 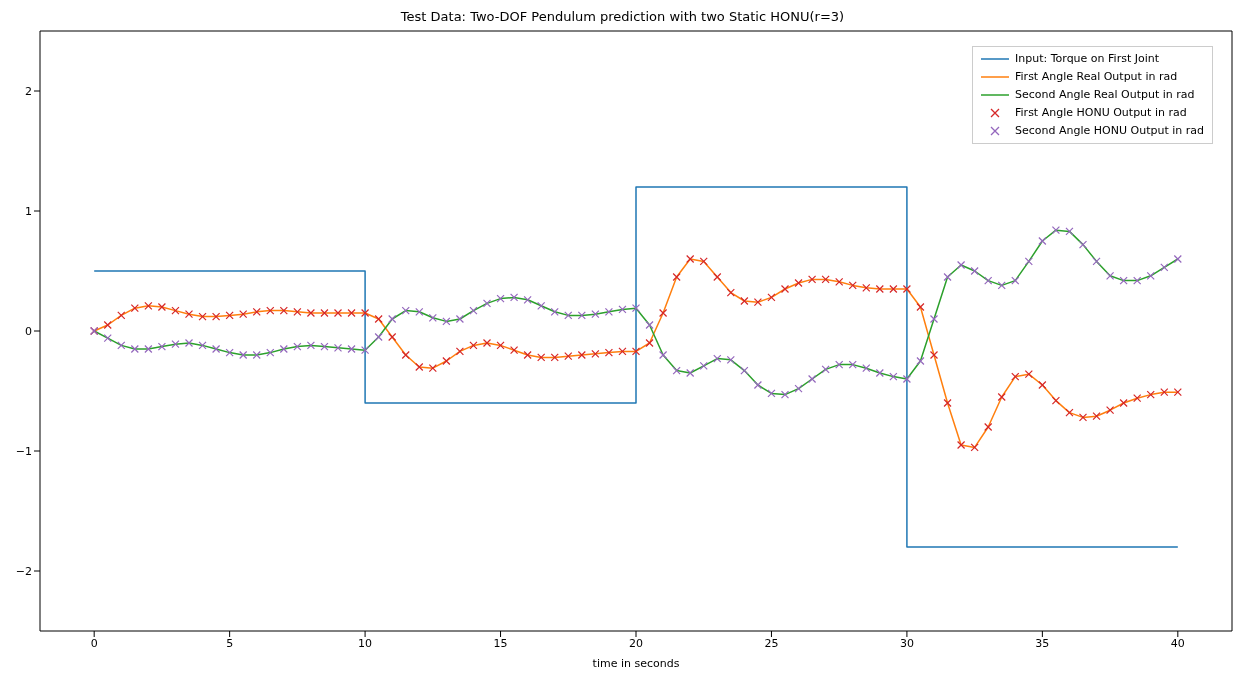 What do you see at coordinates (1101, 113) in the screenshot?
I see `legend-label: First Angle HONU Output in rad` at bounding box center [1101, 113].